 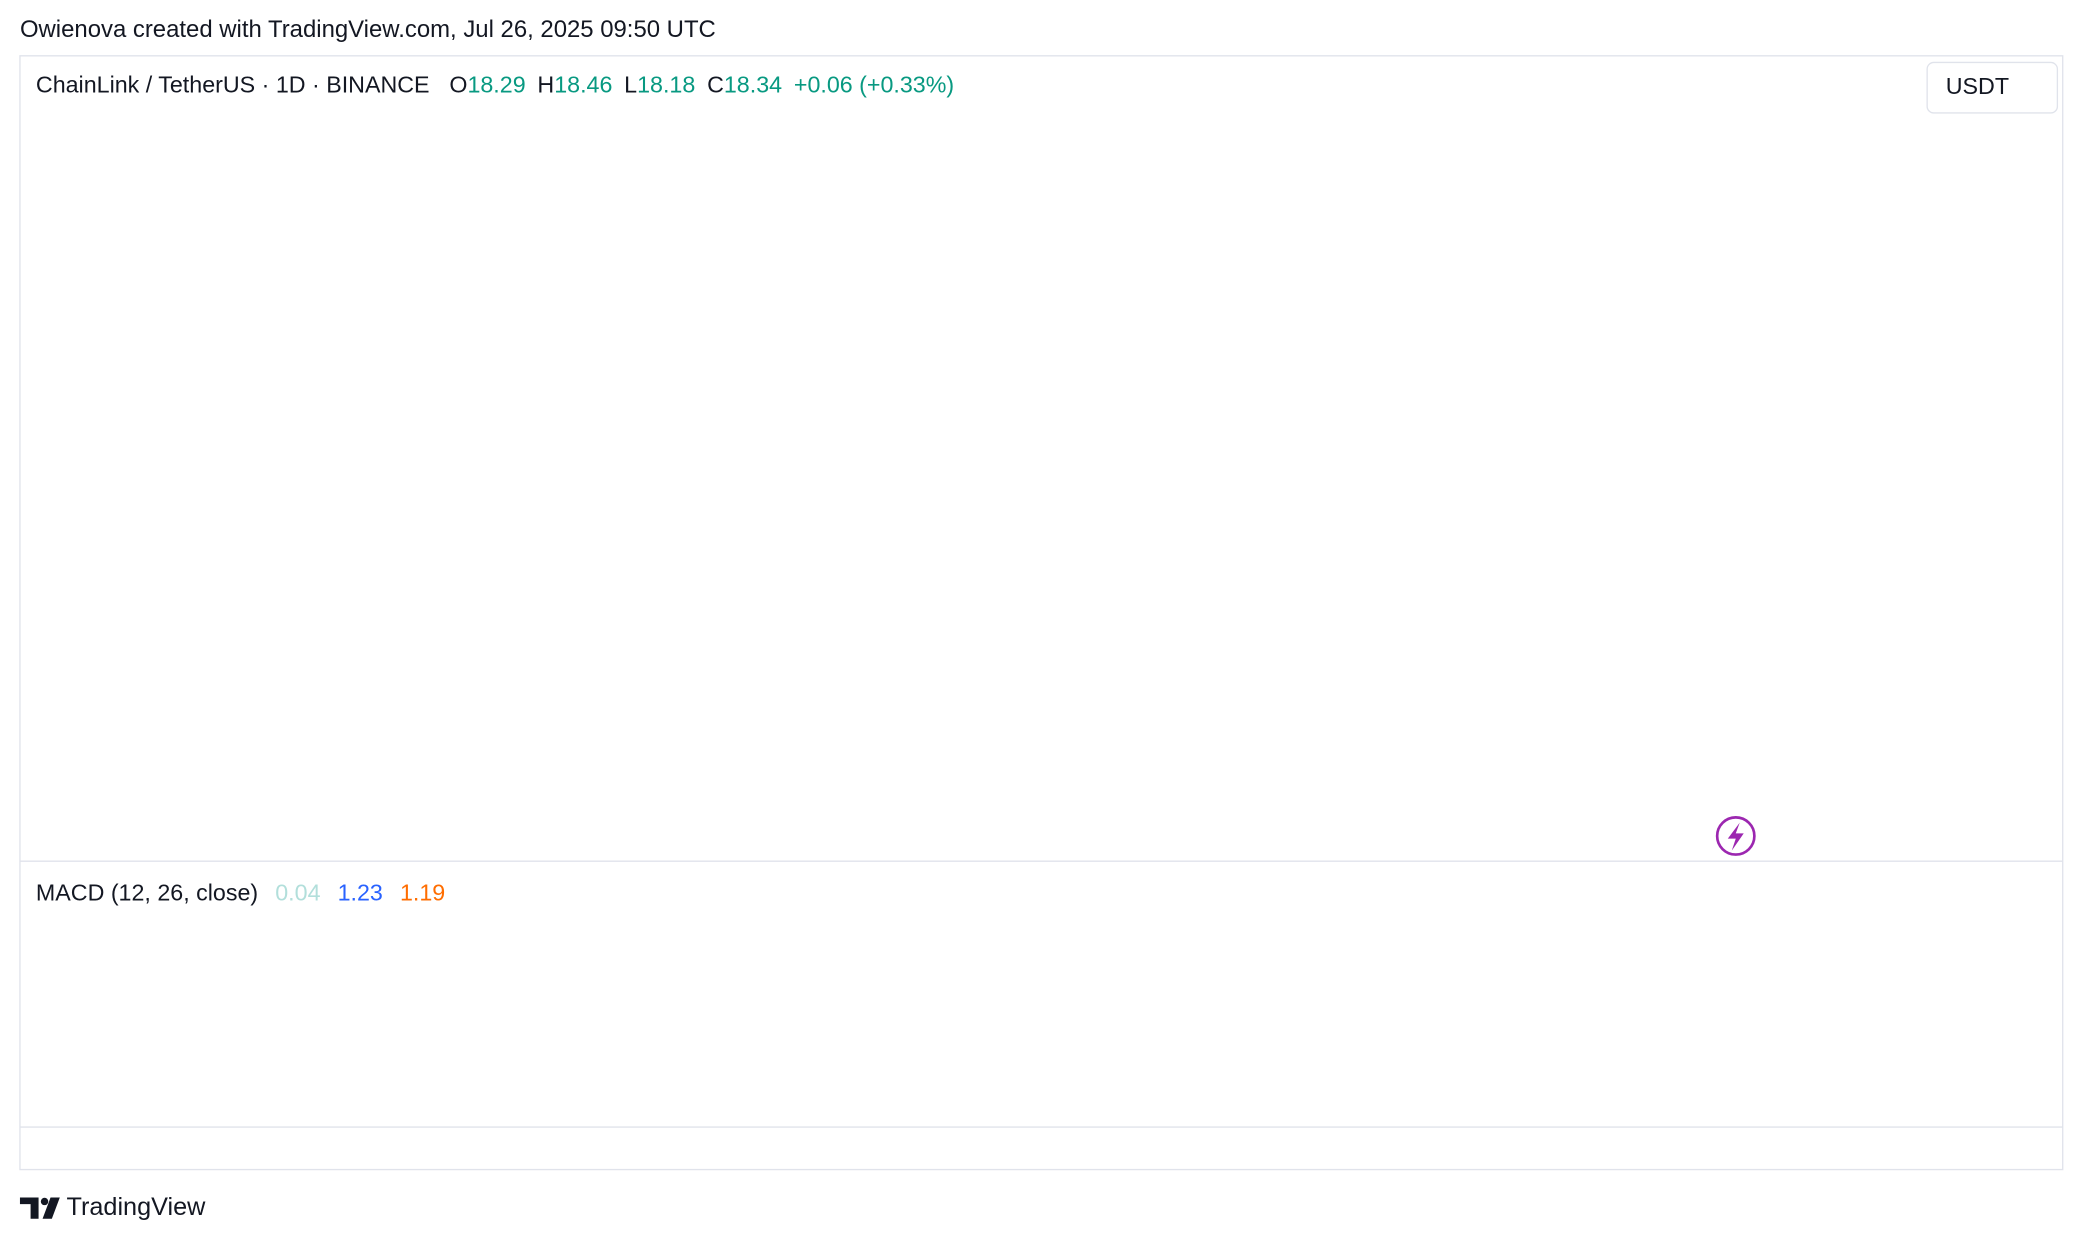 I want to click on logo-slash, so click(x=51, y=1208).